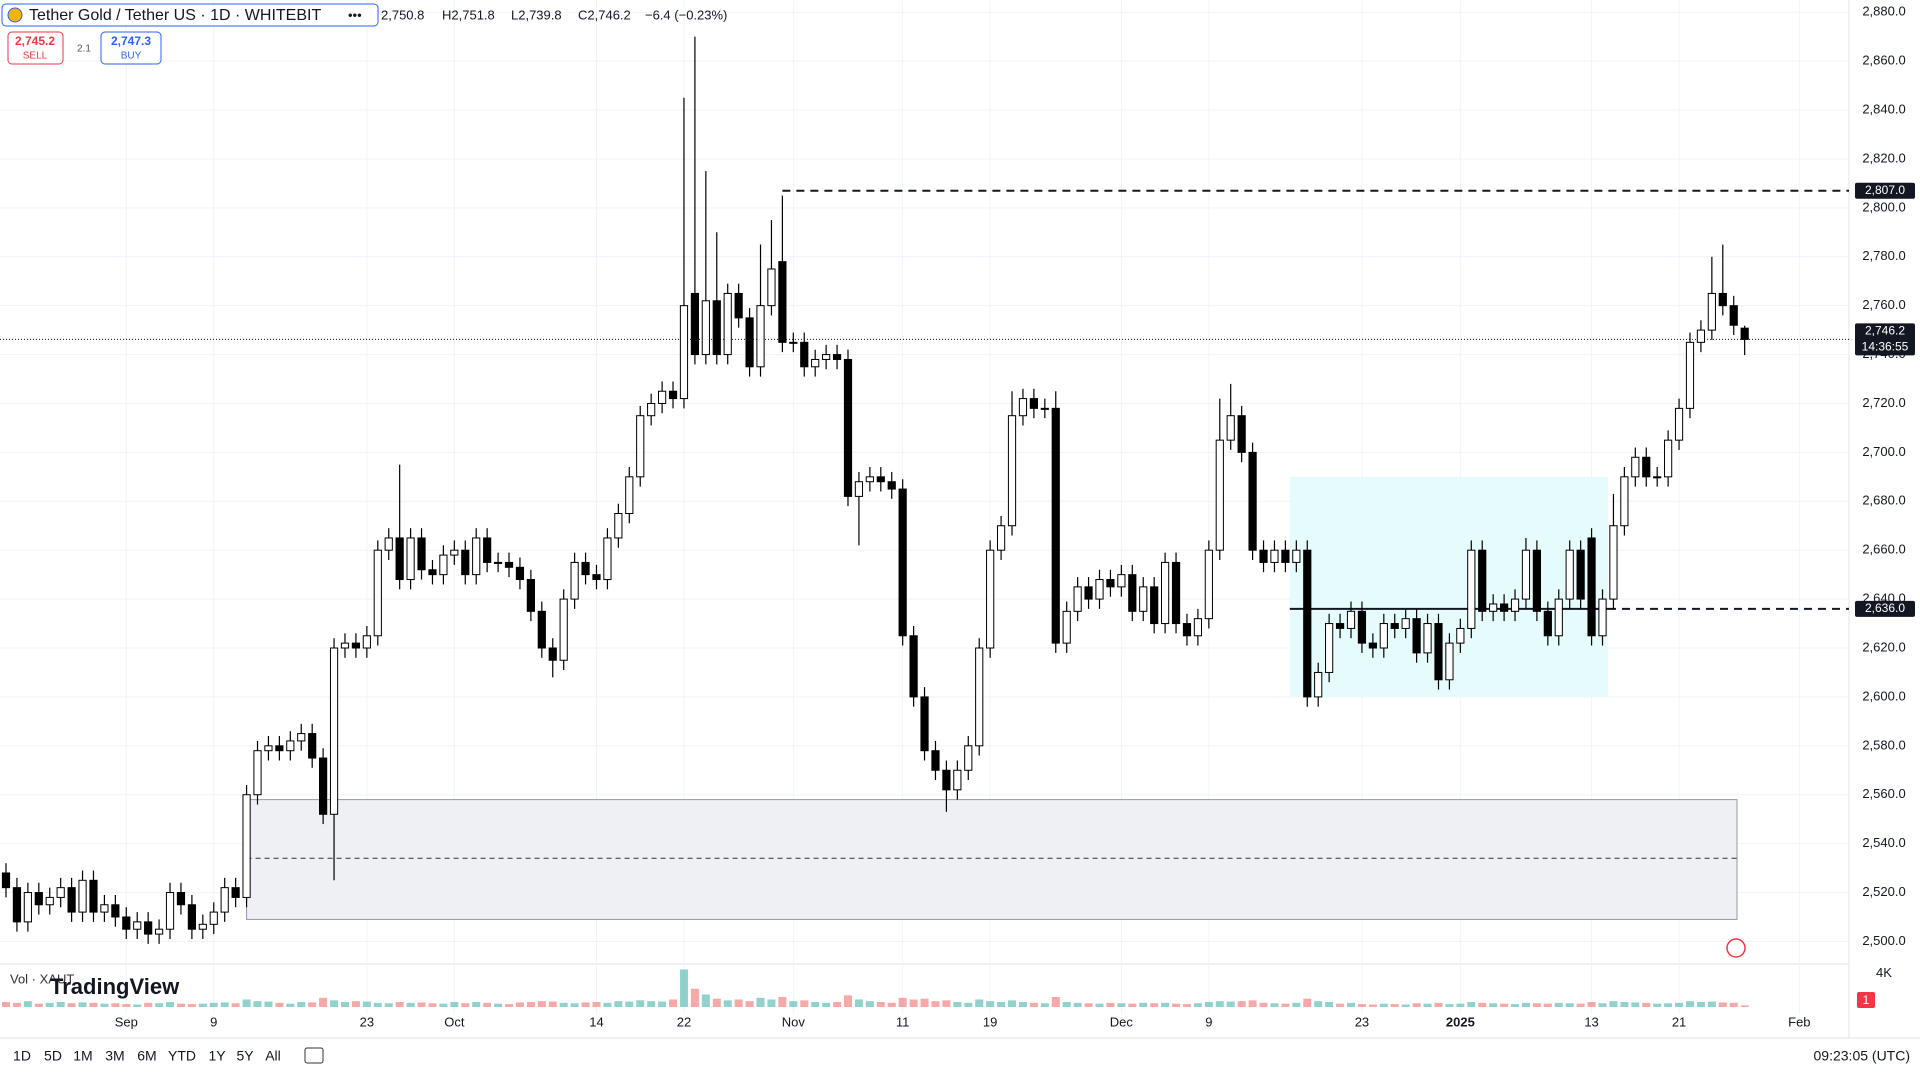 This screenshot has height=1080, width=1920. Describe the element at coordinates (1883, 451) in the screenshot. I see `y-tick-label: 2,700.0` at that location.